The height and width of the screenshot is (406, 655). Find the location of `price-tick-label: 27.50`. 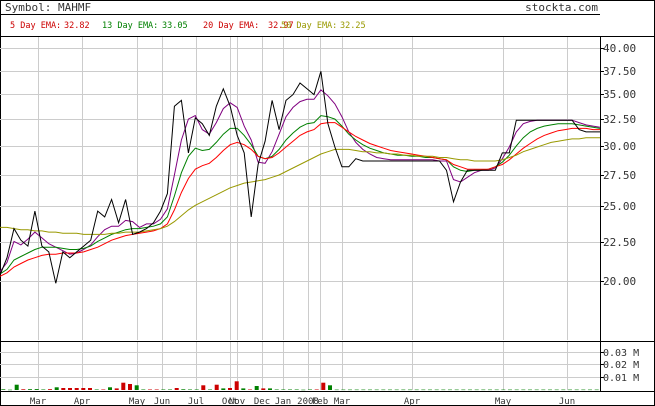

price-tick-label: 27.50 is located at coordinates (619, 175).